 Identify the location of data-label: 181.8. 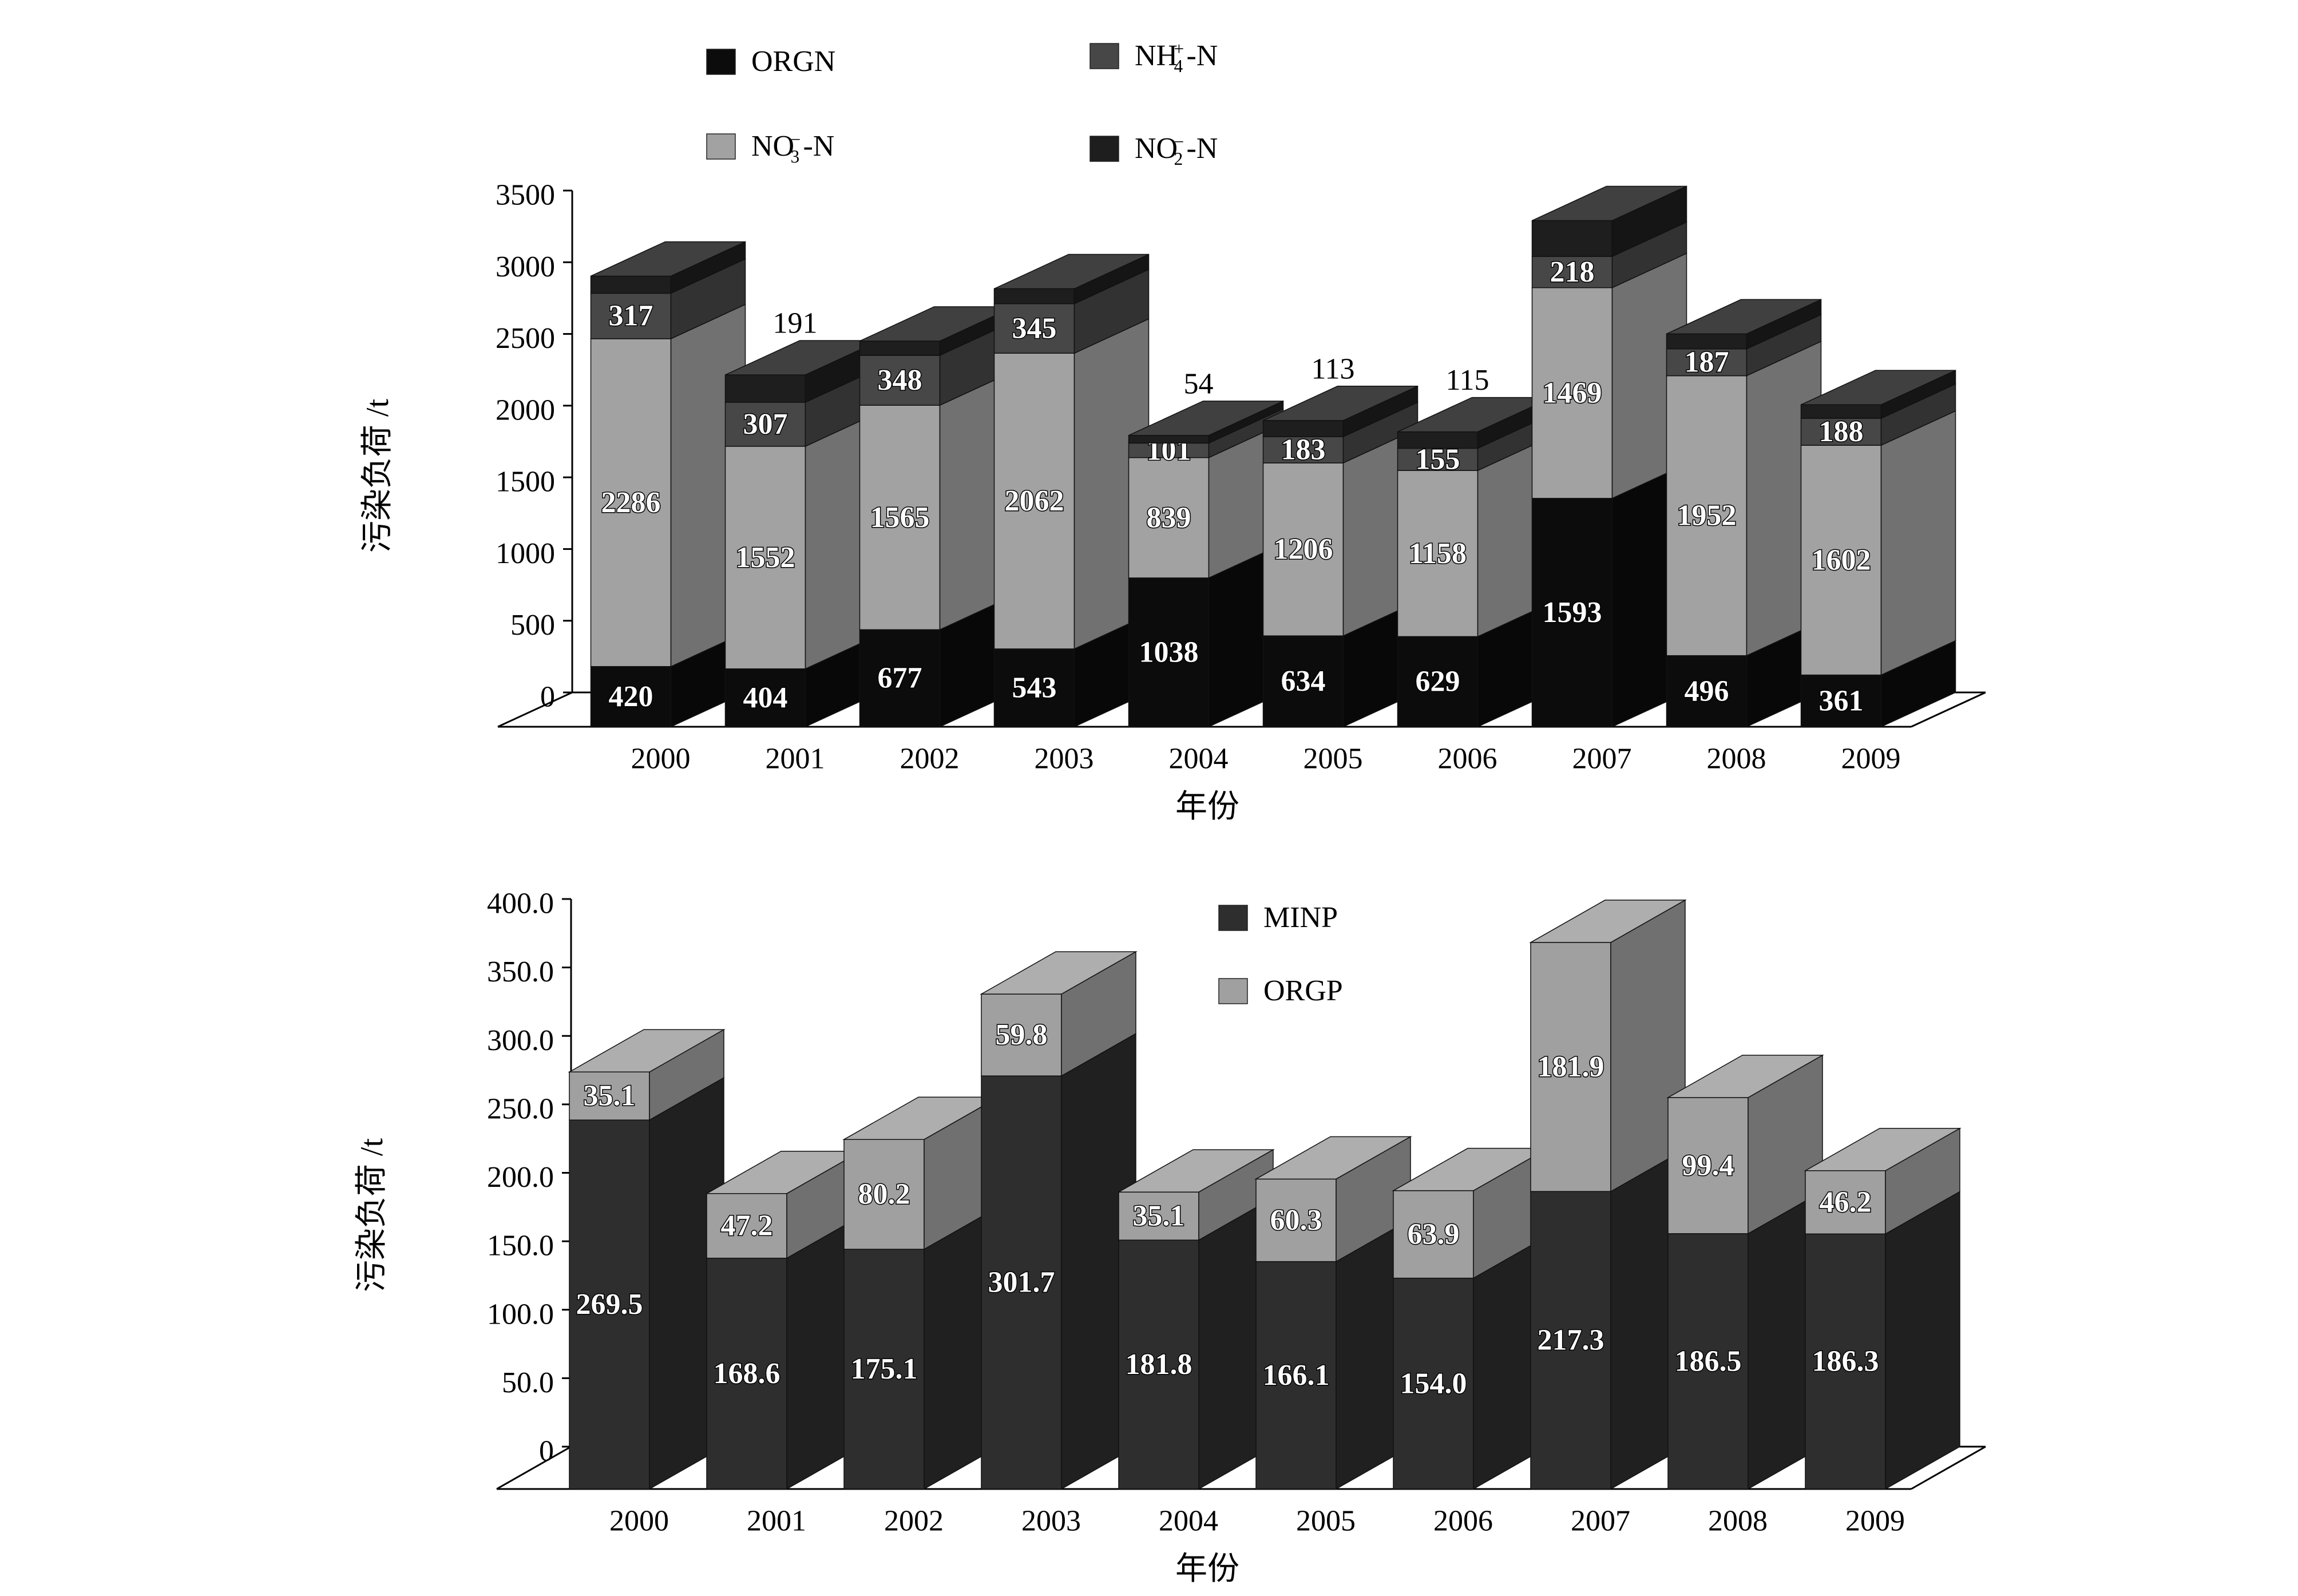
(1159, 1364).